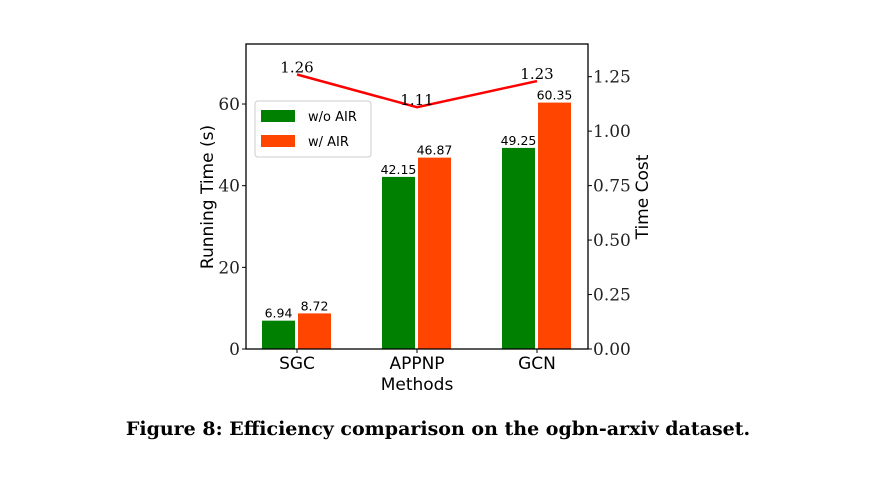  I want to click on bar-data-label: 8.72, so click(315, 305).